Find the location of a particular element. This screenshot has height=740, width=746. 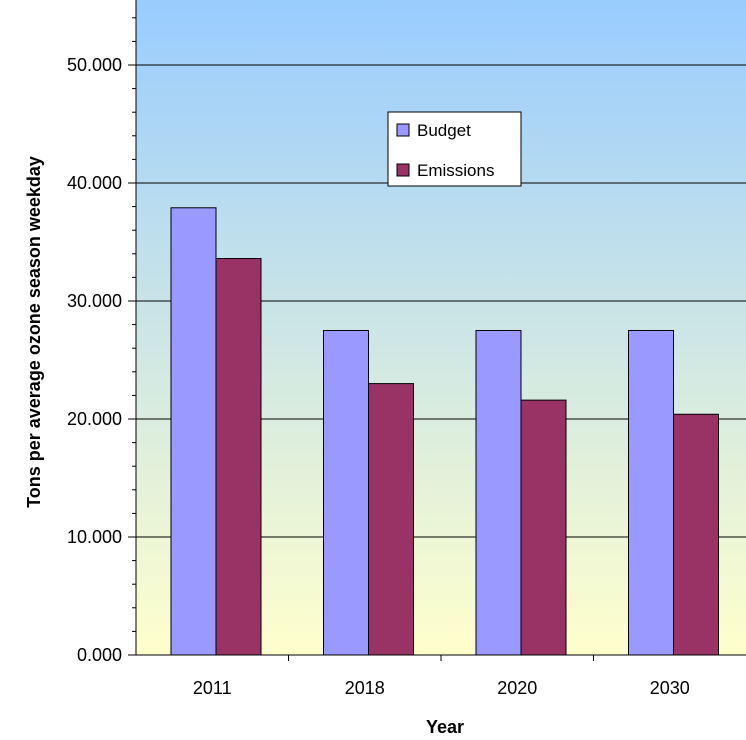

bar-budget-2020 is located at coordinates (498, 493).